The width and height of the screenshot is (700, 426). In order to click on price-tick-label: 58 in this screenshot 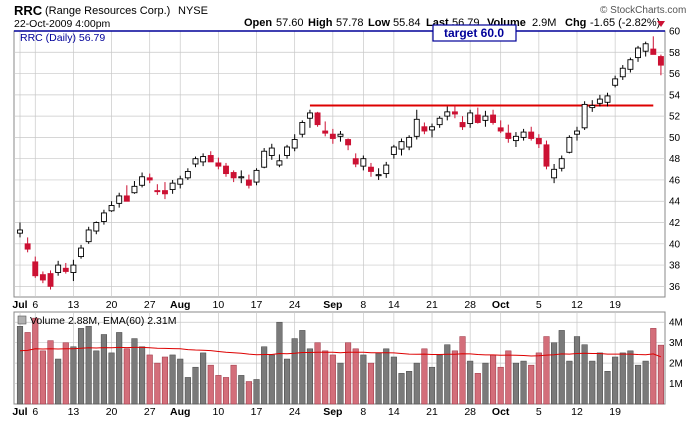, I will do `click(675, 53)`.